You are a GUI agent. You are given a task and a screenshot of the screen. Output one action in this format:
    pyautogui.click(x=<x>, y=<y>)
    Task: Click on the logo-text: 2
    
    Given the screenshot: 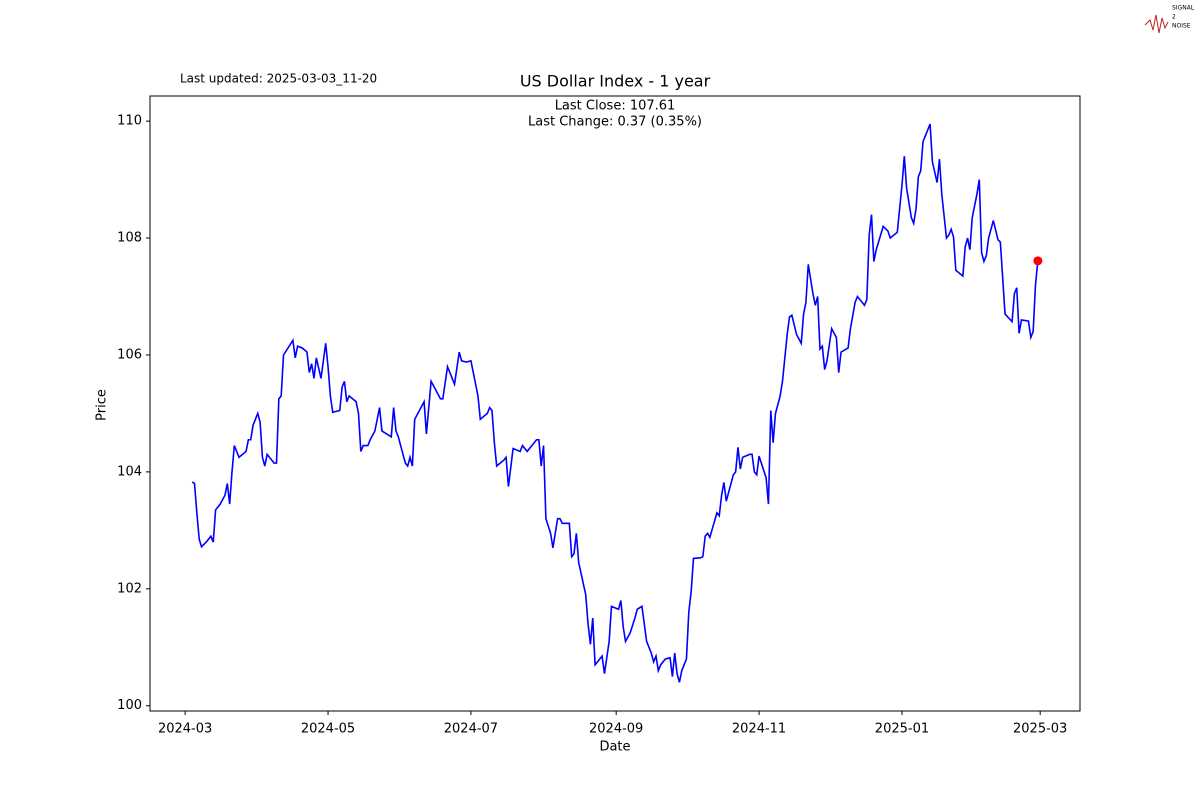 What is the action you would take?
    pyautogui.click(x=1174, y=17)
    